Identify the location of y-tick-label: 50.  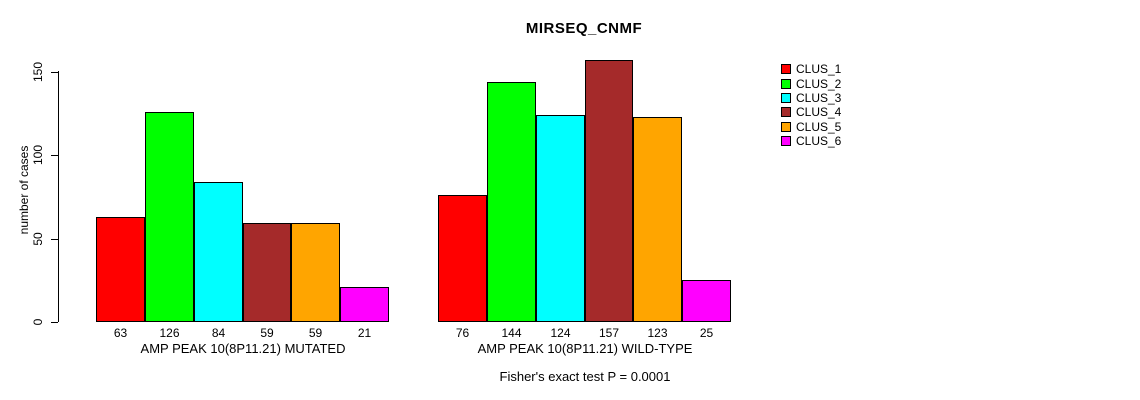
(38, 239).